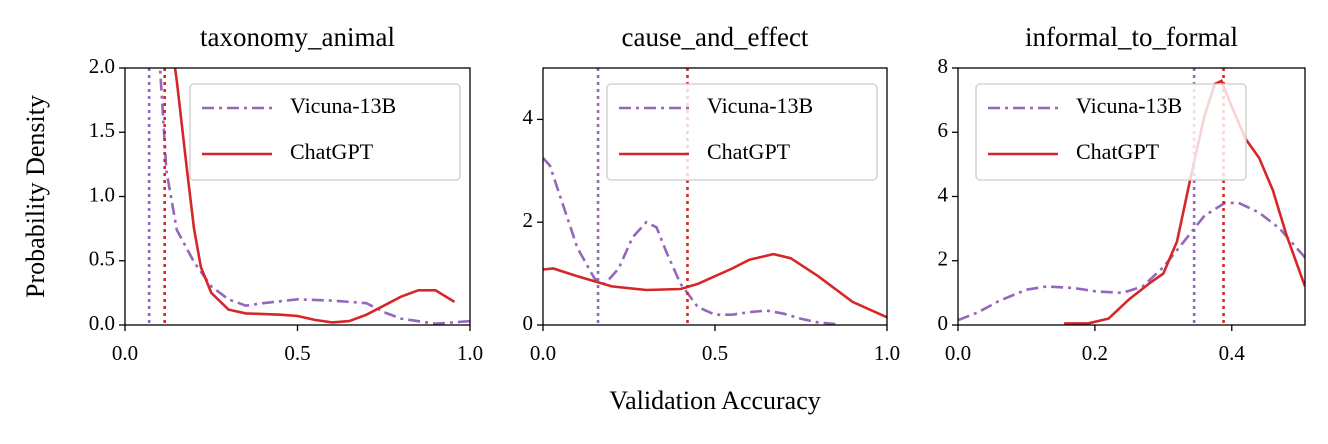  Describe the element at coordinates (1131, 37) in the screenshot. I see `chart-title: informal_to_formal` at that location.